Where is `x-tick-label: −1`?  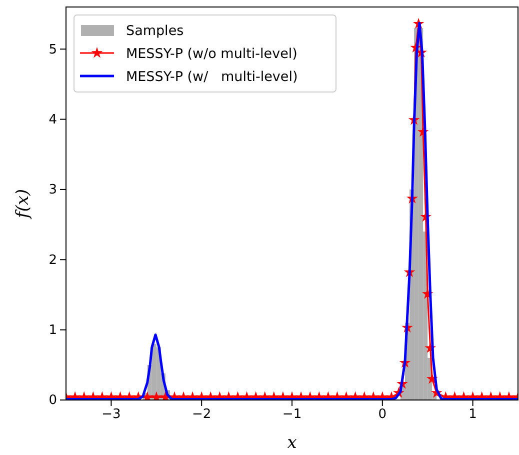
x-tick-label: −1 is located at coordinates (292, 414).